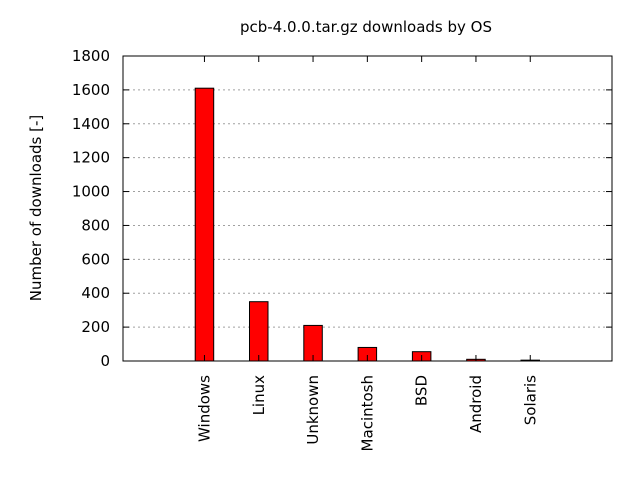 The width and height of the screenshot is (640, 480). What do you see at coordinates (530, 400) in the screenshot?
I see `x-tick-label: Solaris` at bounding box center [530, 400].